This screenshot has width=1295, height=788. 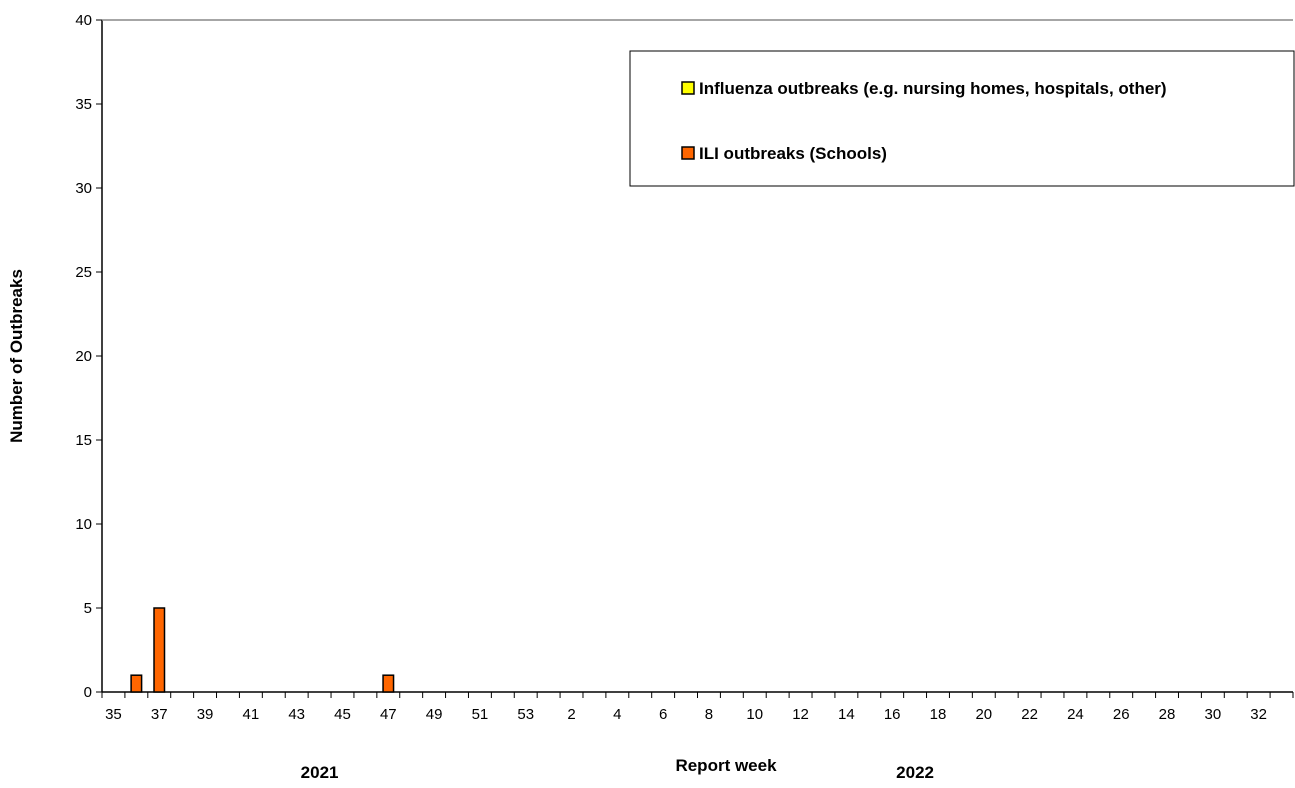 What do you see at coordinates (251, 714) in the screenshot?
I see `x-tick-label: 41` at bounding box center [251, 714].